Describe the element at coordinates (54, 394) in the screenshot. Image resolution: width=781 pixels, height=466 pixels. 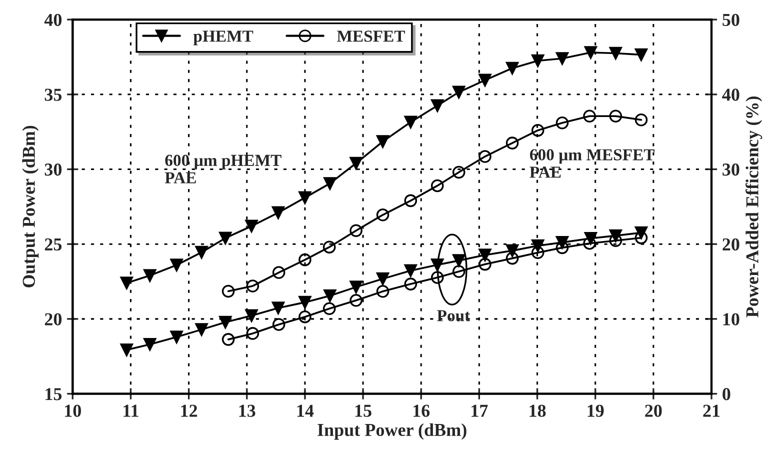
I see `y-tick-label: 15` at that location.